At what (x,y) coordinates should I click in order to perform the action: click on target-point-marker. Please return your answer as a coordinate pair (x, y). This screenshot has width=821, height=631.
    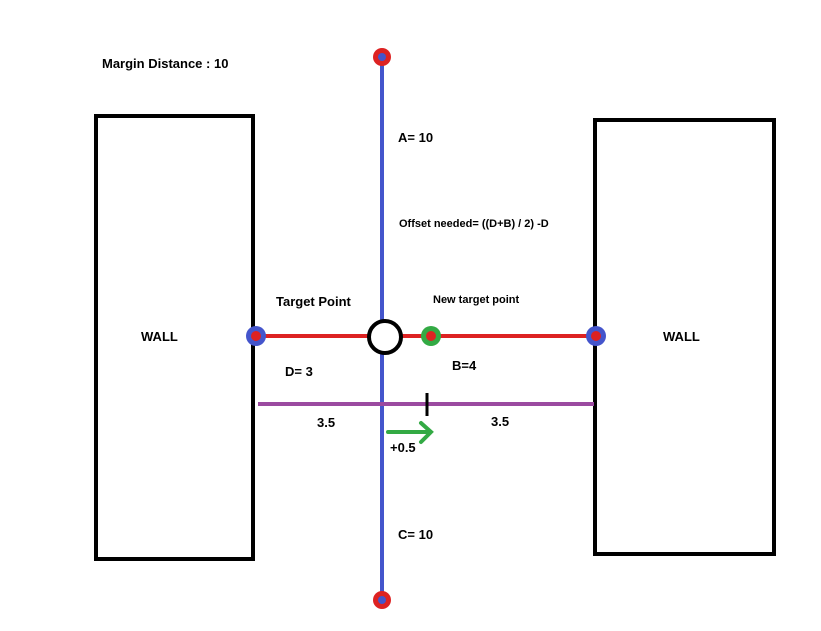
    Looking at the image, I should click on (385, 337).